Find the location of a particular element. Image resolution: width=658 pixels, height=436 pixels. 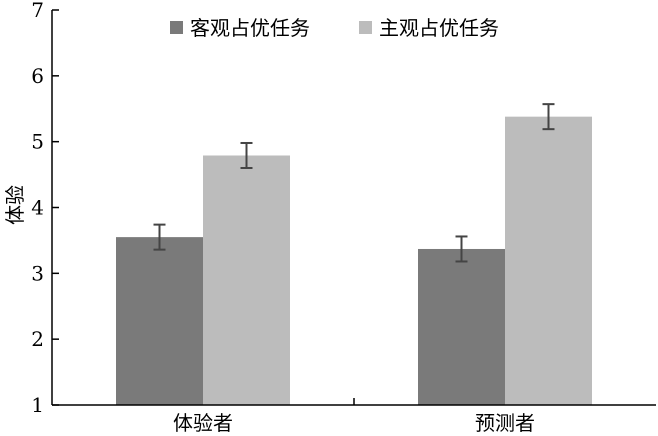

y-axis-title: 体验 is located at coordinates (15, 205).